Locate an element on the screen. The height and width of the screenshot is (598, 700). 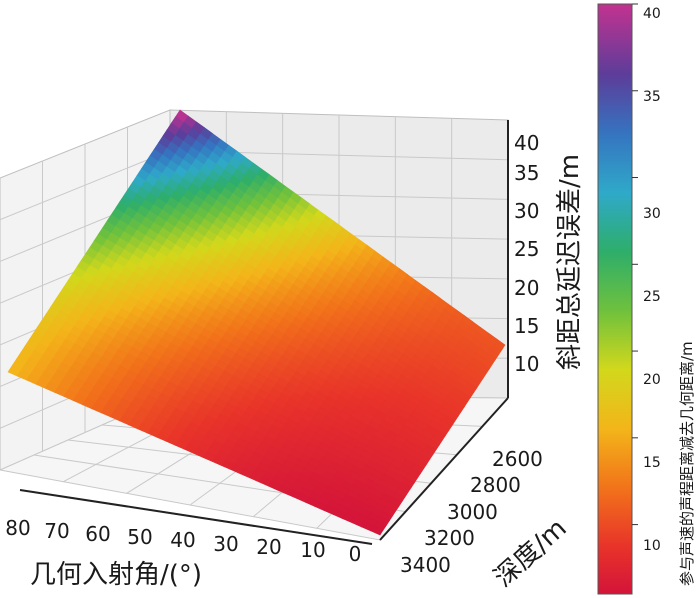
x-tick-label: 40 is located at coordinates (182, 540).